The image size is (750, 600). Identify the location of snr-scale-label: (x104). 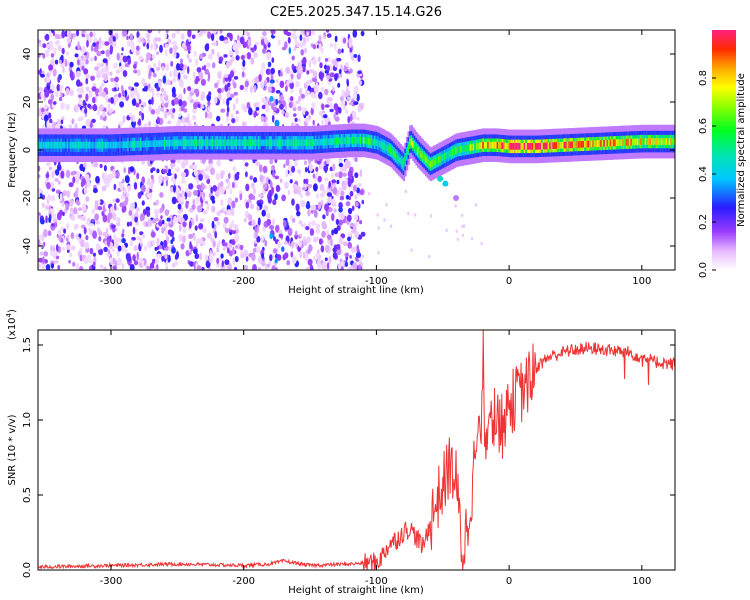
(11, 324).